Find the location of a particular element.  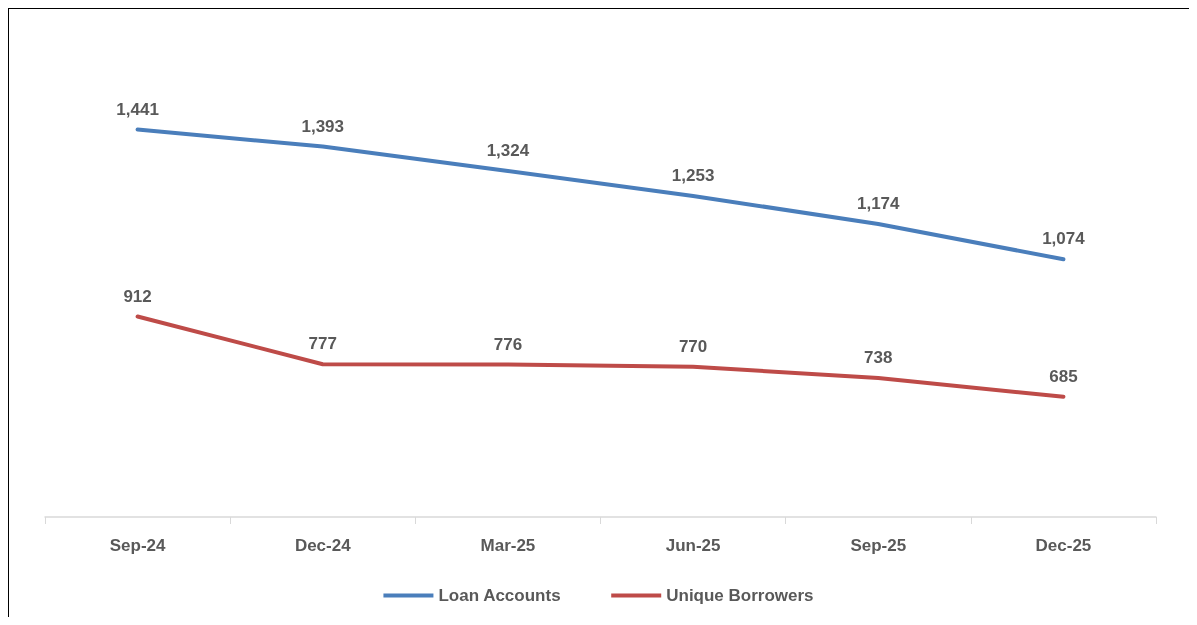

data-label: 1,324 is located at coordinates (508, 150).